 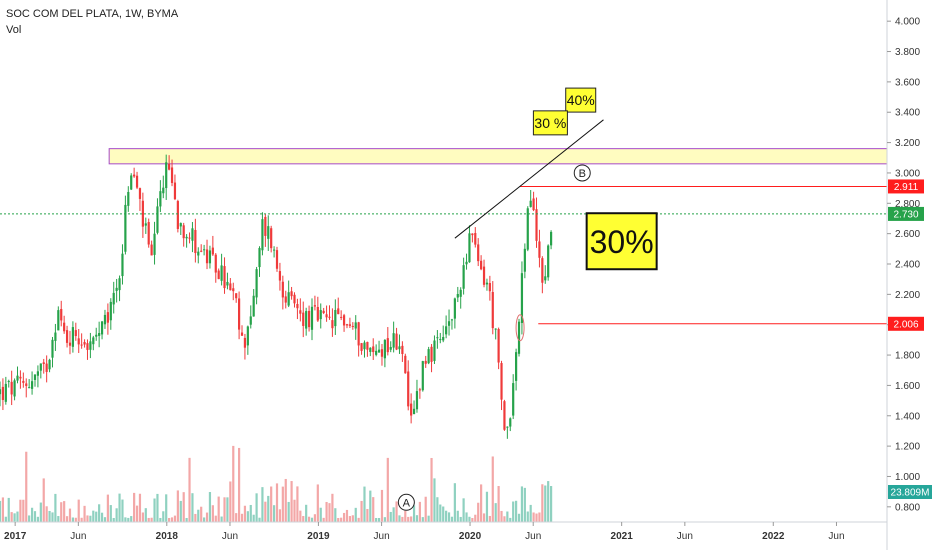 What do you see at coordinates (907, 295) in the screenshot?
I see `price-tick-label: 2.200` at bounding box center [907, 295].